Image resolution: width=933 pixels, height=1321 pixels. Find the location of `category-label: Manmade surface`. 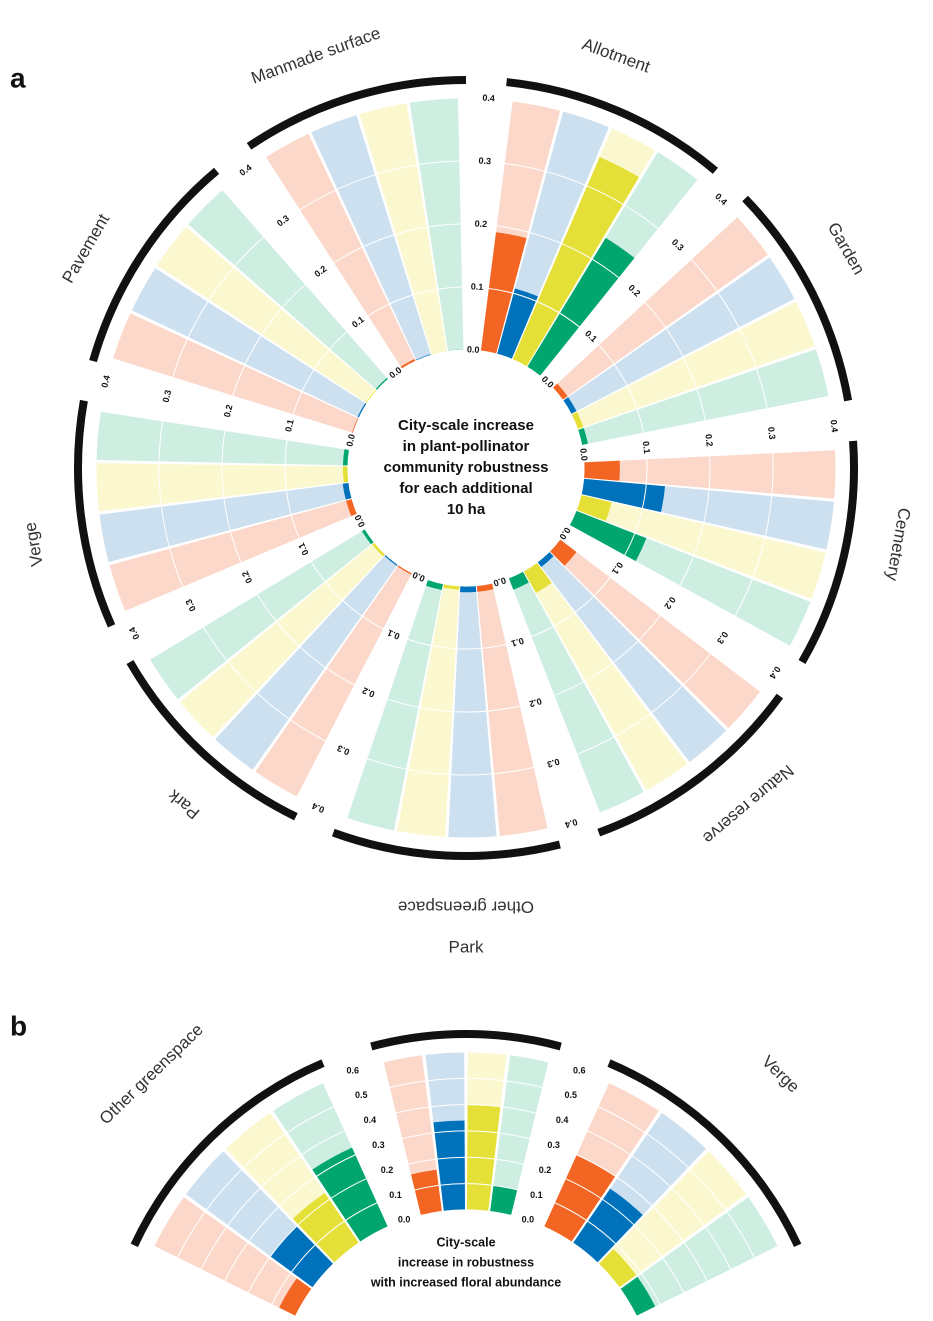

category-label: Manmade surface is located at coordinates (316, 55).